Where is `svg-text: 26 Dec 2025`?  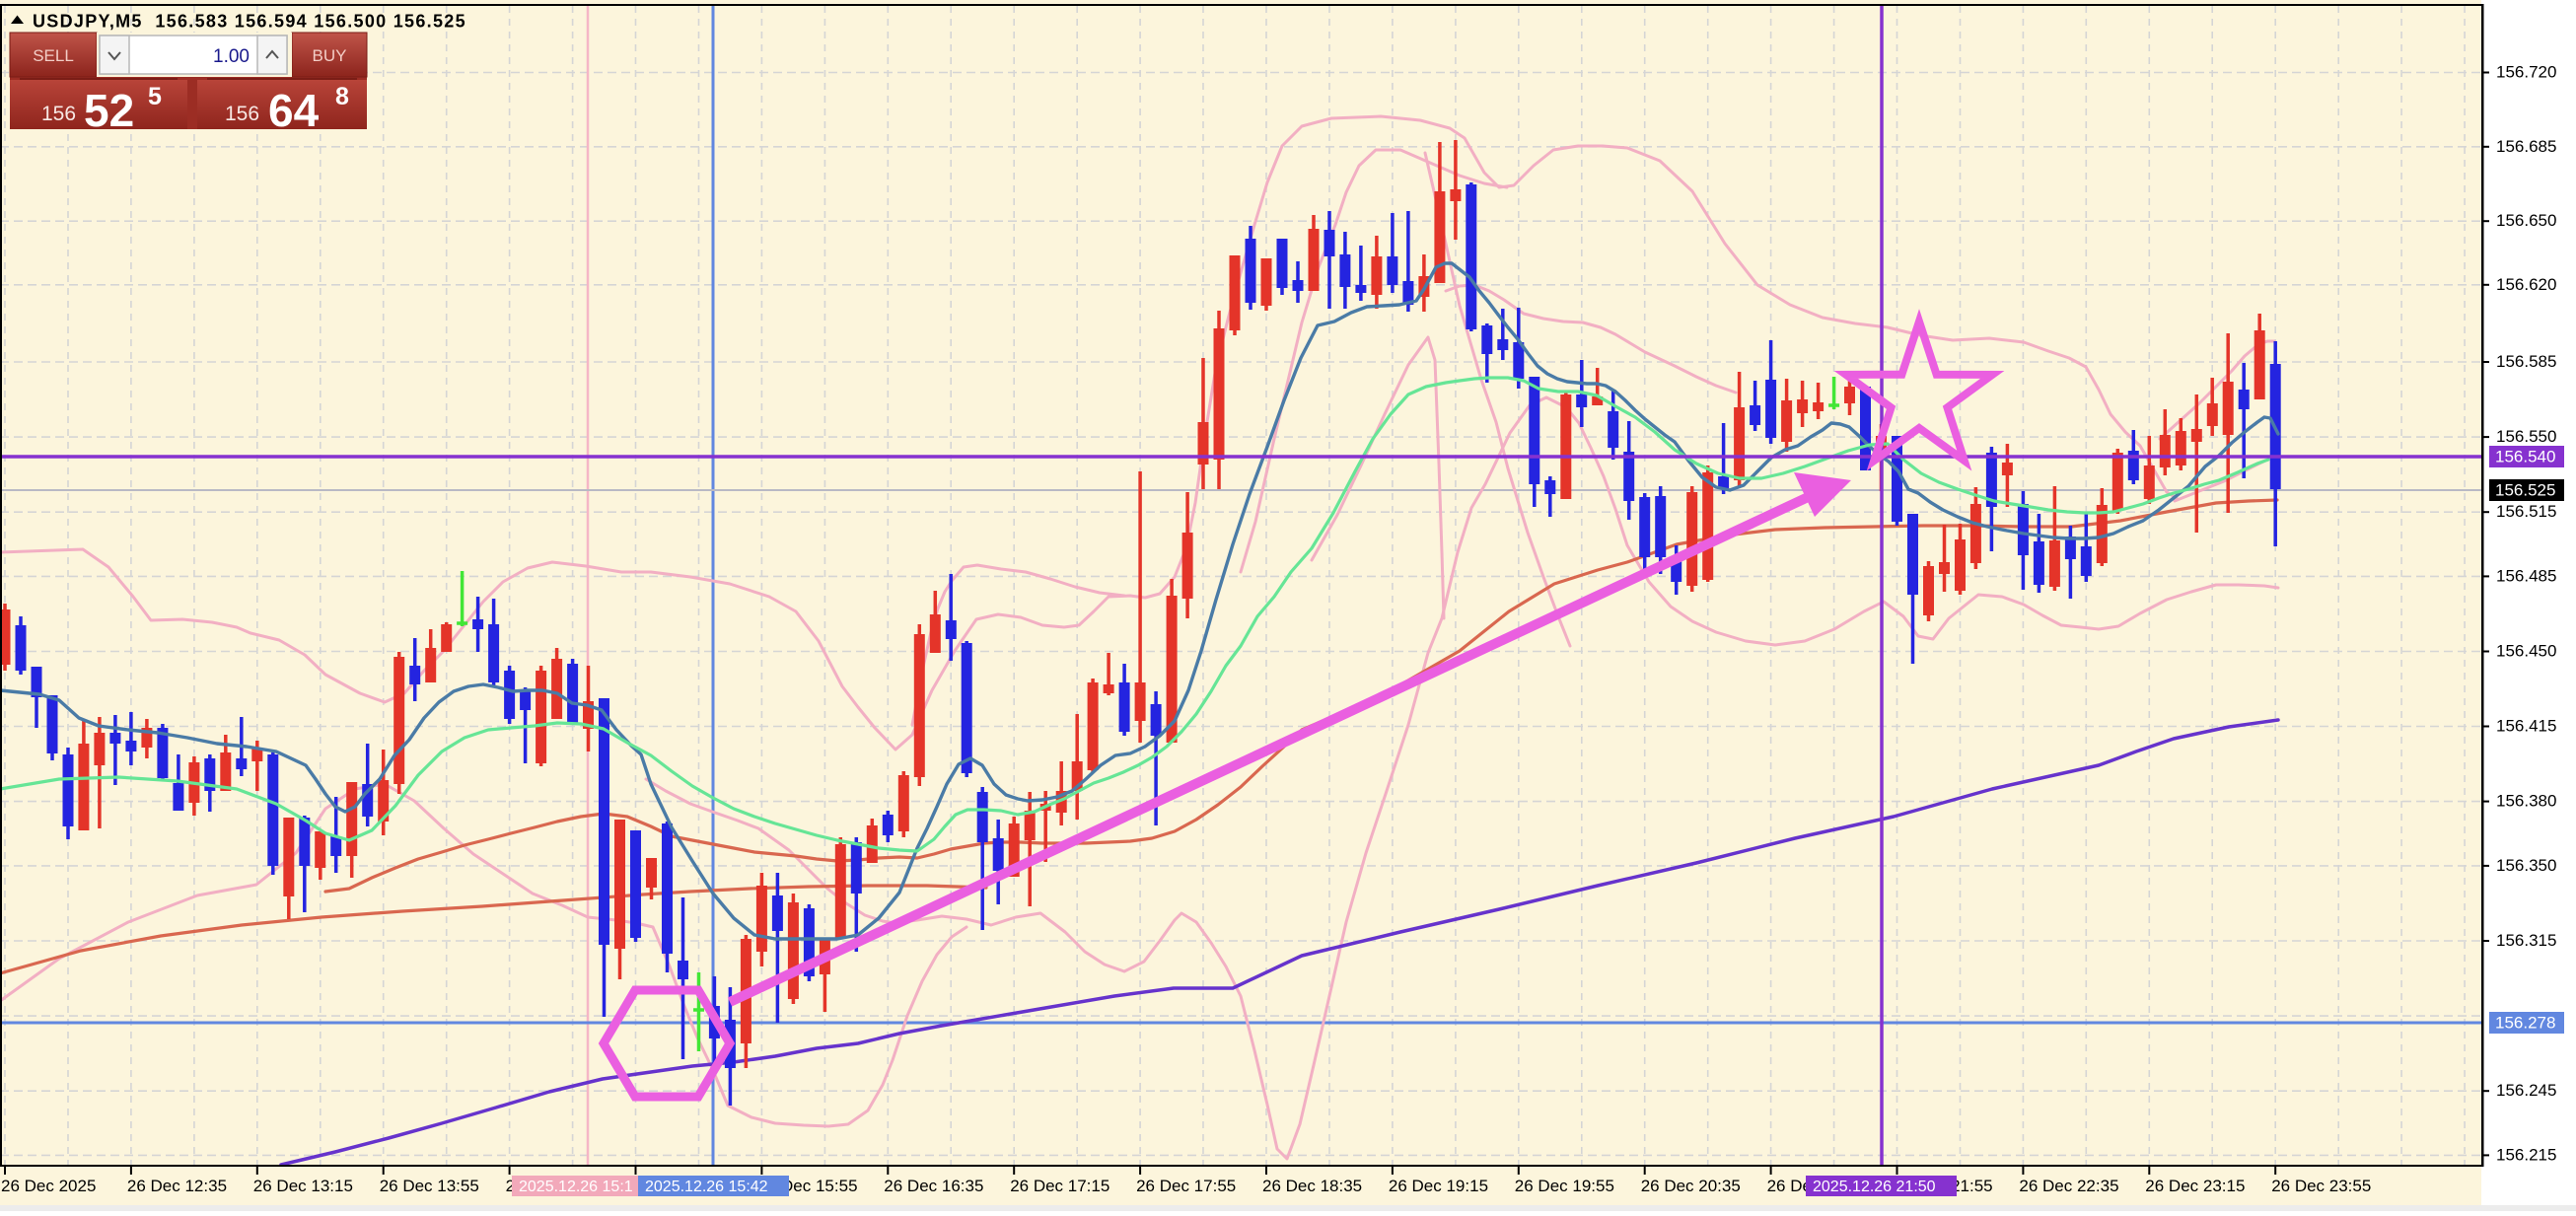
svg-text: 26 Dec 2025 is located at coordinates (48, 1186).